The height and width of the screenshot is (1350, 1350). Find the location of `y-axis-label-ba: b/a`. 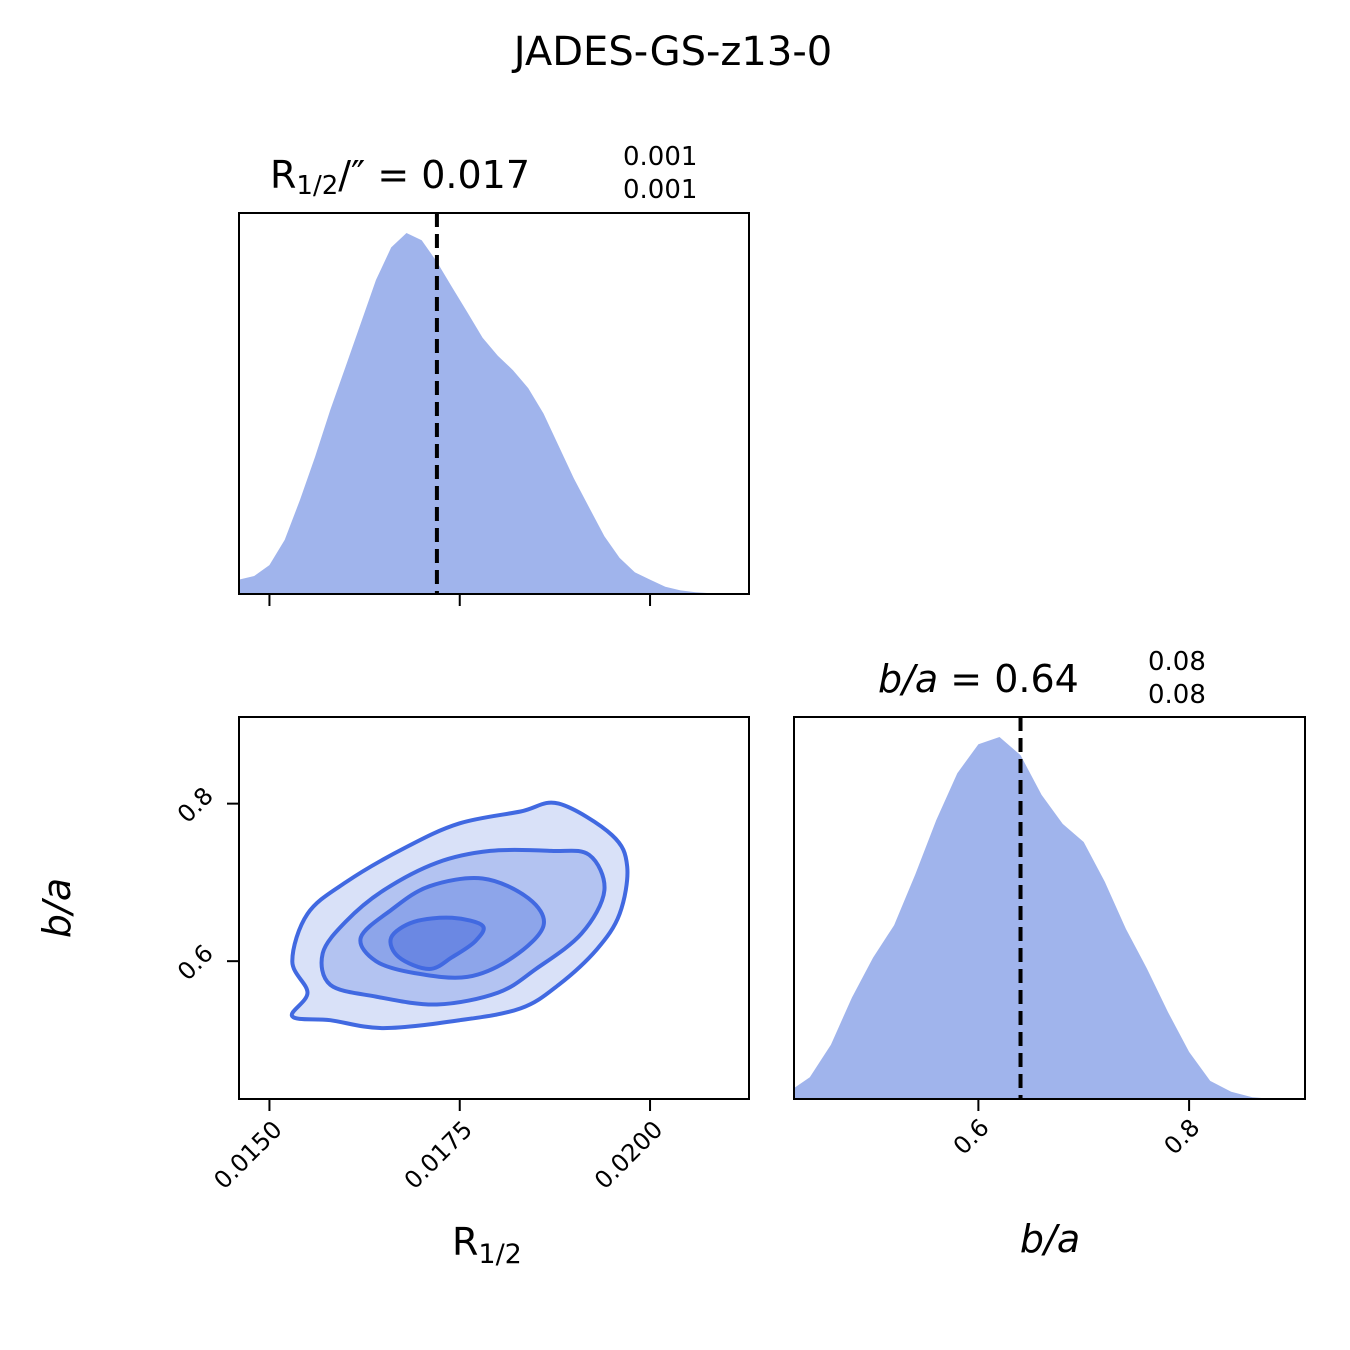

y-axis-label-ba: b/a is located at coordinates (57, 908).